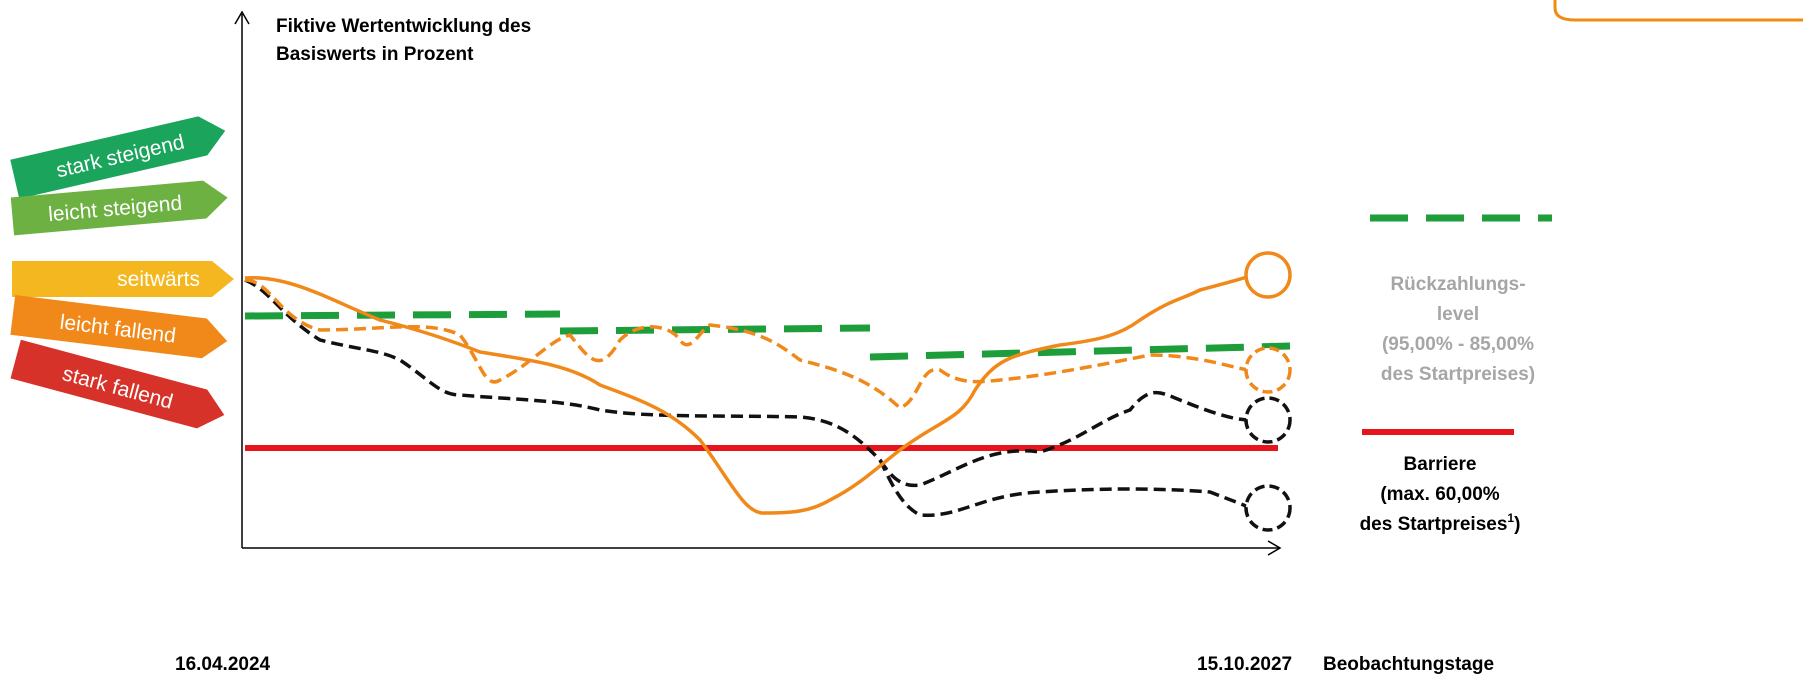 Image resolution: width=1803 pixels, height=678 pixels. Describe the element at coordinates (1458, 344) in the screenshot. I see `legend-text: (95,00% - 85,00%` at that location.